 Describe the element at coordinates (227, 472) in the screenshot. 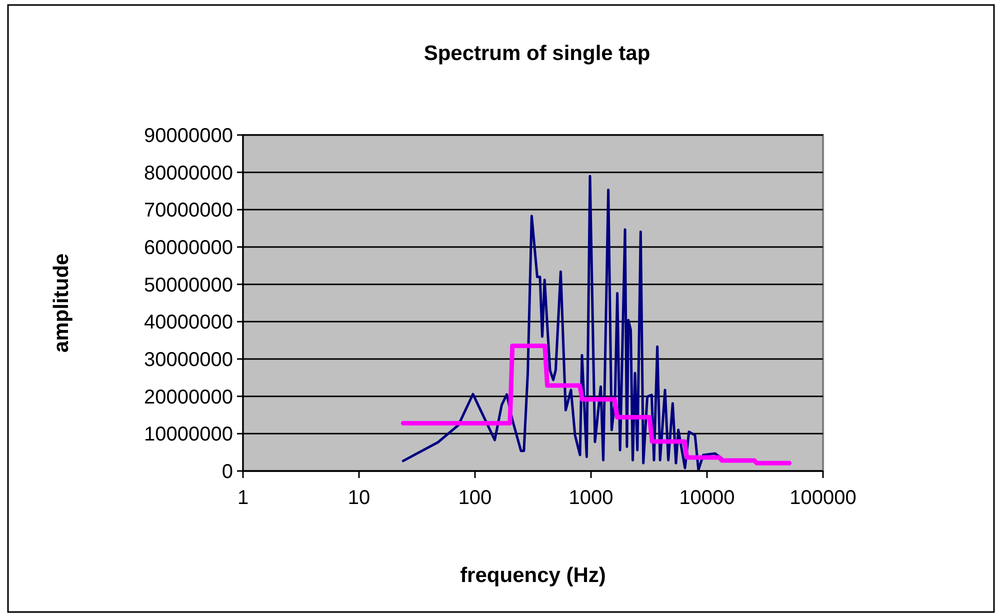

I see `y-tick-label: 0` at that location.